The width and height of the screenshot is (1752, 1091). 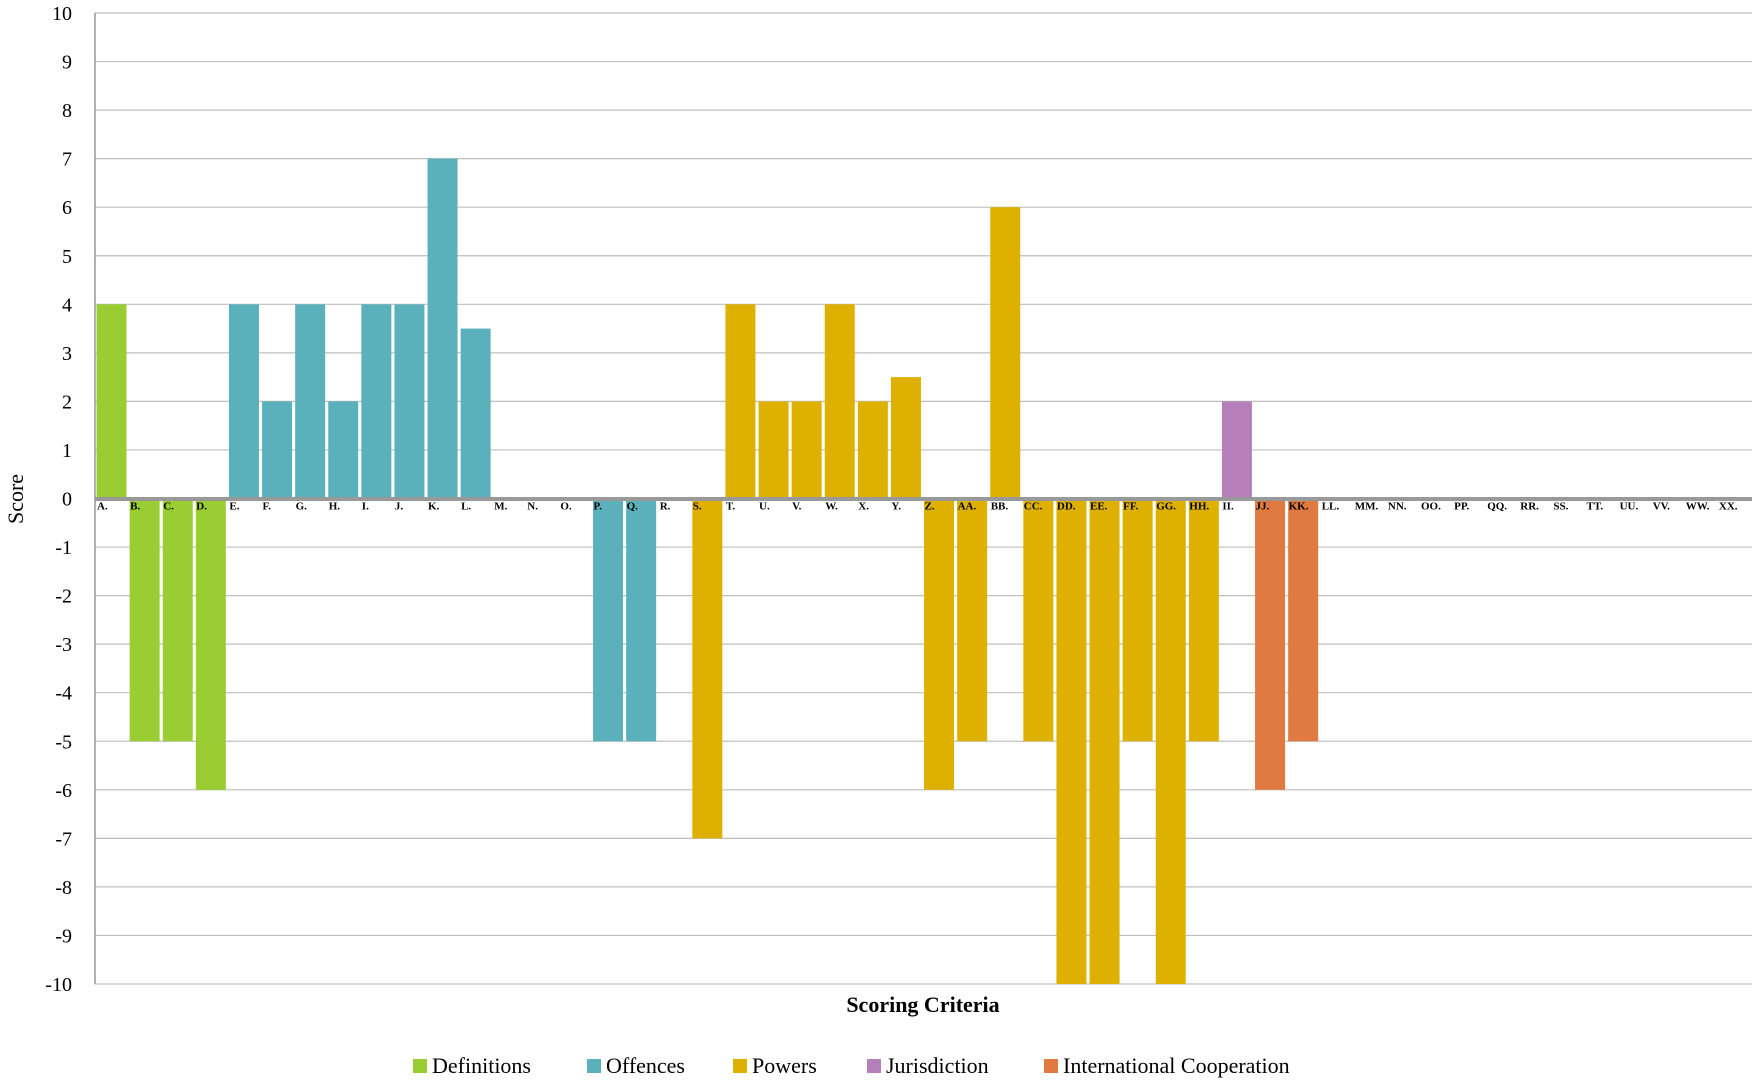 I want to click on category-label: T., so click(x=731, y=507).